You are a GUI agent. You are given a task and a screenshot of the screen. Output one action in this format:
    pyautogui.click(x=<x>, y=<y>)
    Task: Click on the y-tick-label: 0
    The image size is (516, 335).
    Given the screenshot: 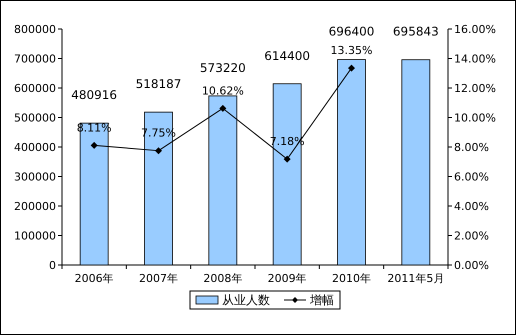 What is the action you would take?
    pyautogui.click(x=52, y=265)
    